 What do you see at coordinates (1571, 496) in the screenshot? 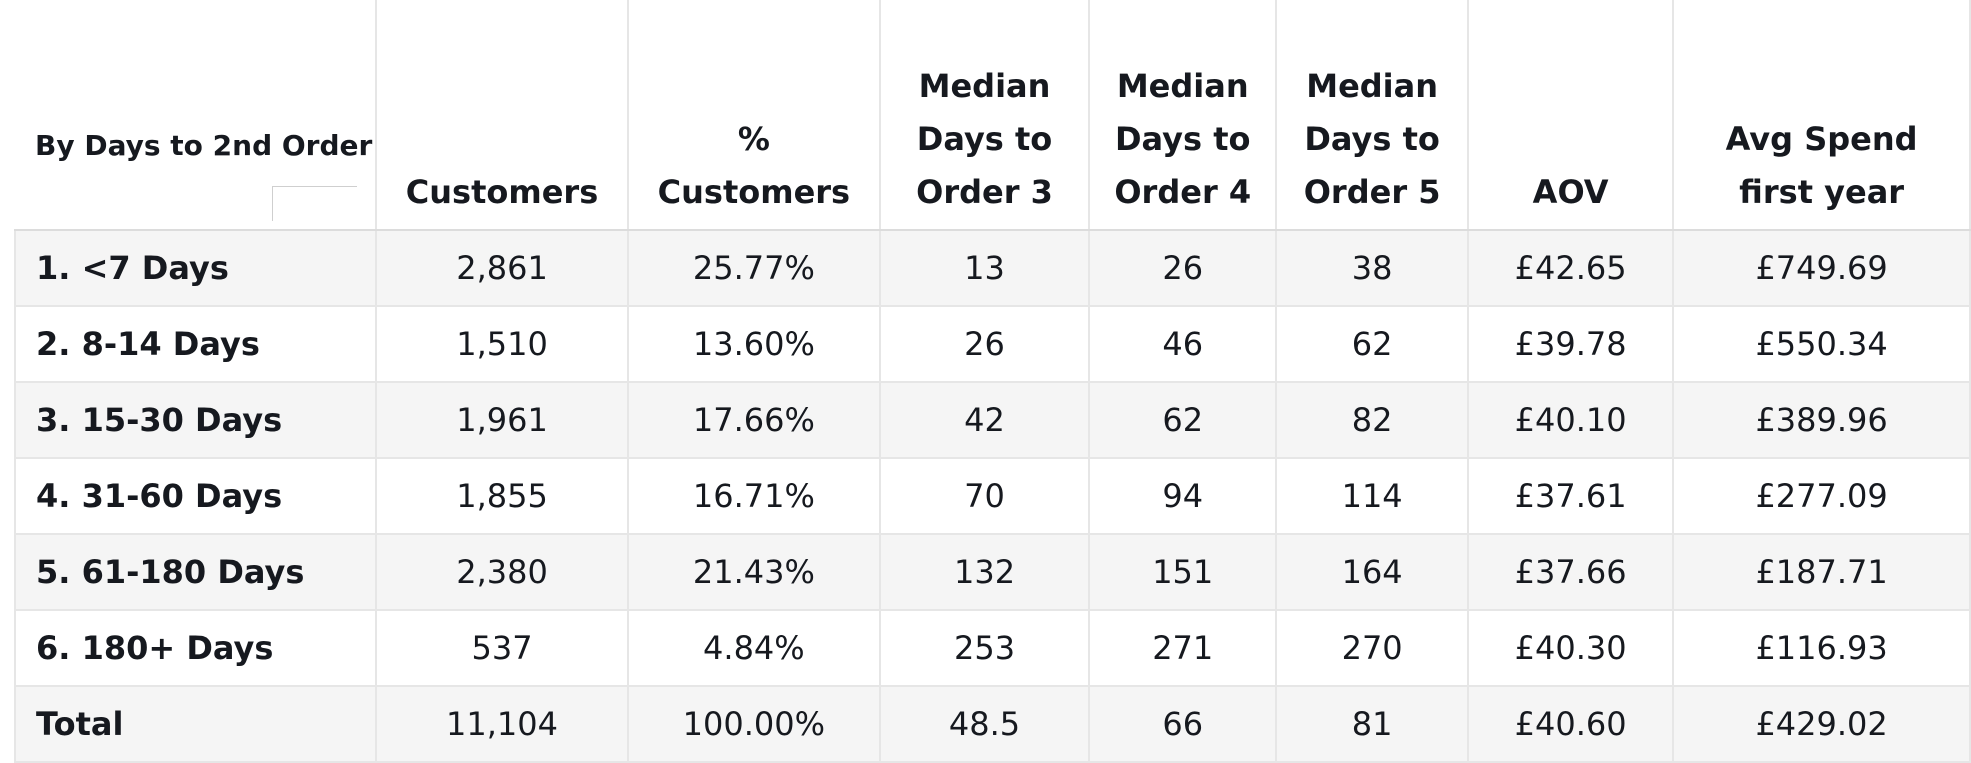
I see `cell-aov: £37.61` at bounding box center [1571, 496].